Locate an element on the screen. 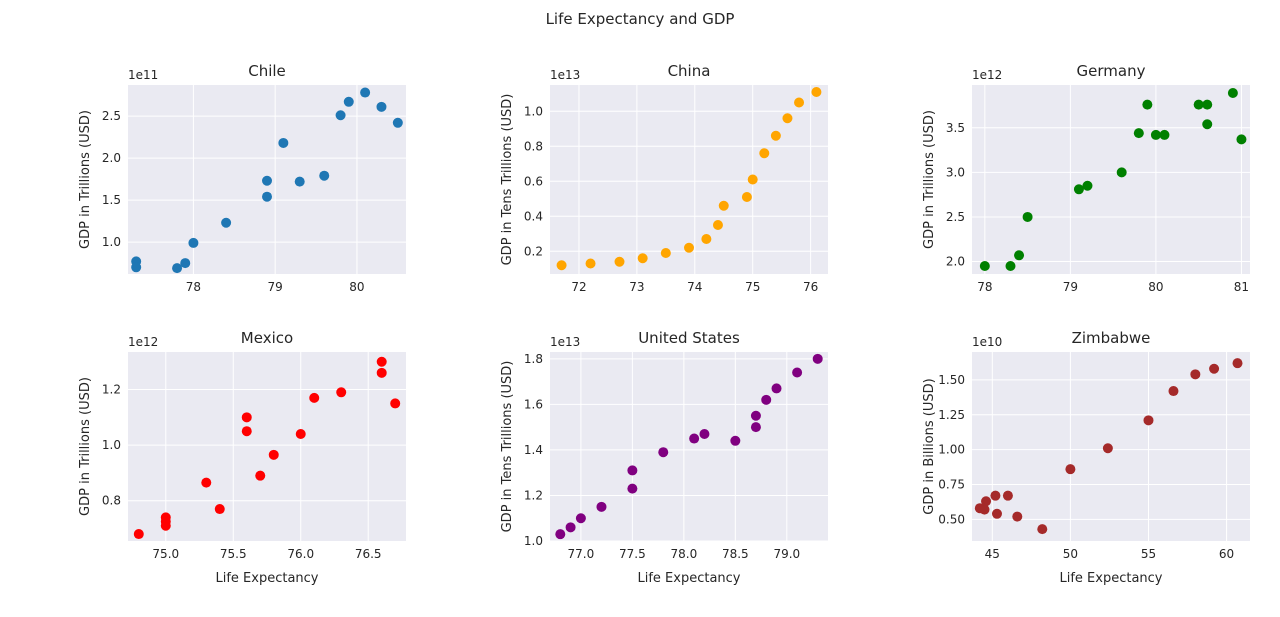 Image resolution: width=1280 pixels, height=617 pixels. x-tick-label: 72 is located at coordinates (578, 287).